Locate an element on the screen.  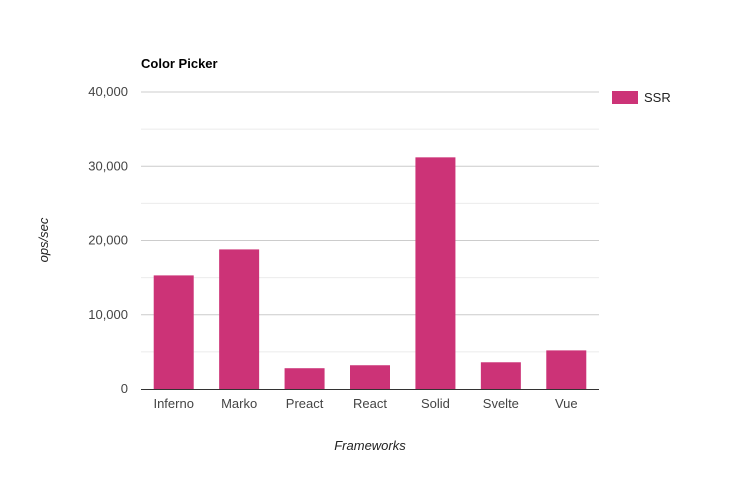
y-tick-label: 10,000 is located at coordinates (108, 314).